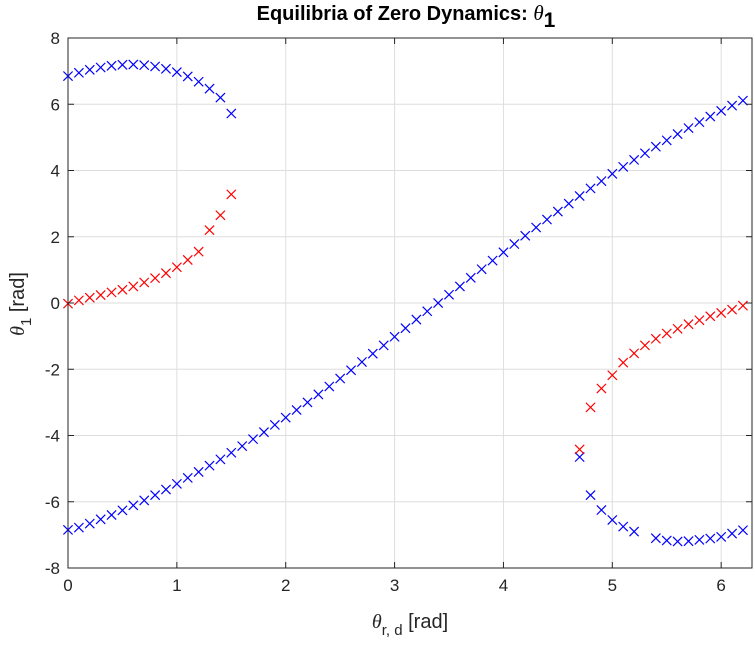 The width and height of the screenshot is (755, 645). Describe the element at coordinates (55, 171) in the screenshot. I see `y-tick-label: 4` at that location.